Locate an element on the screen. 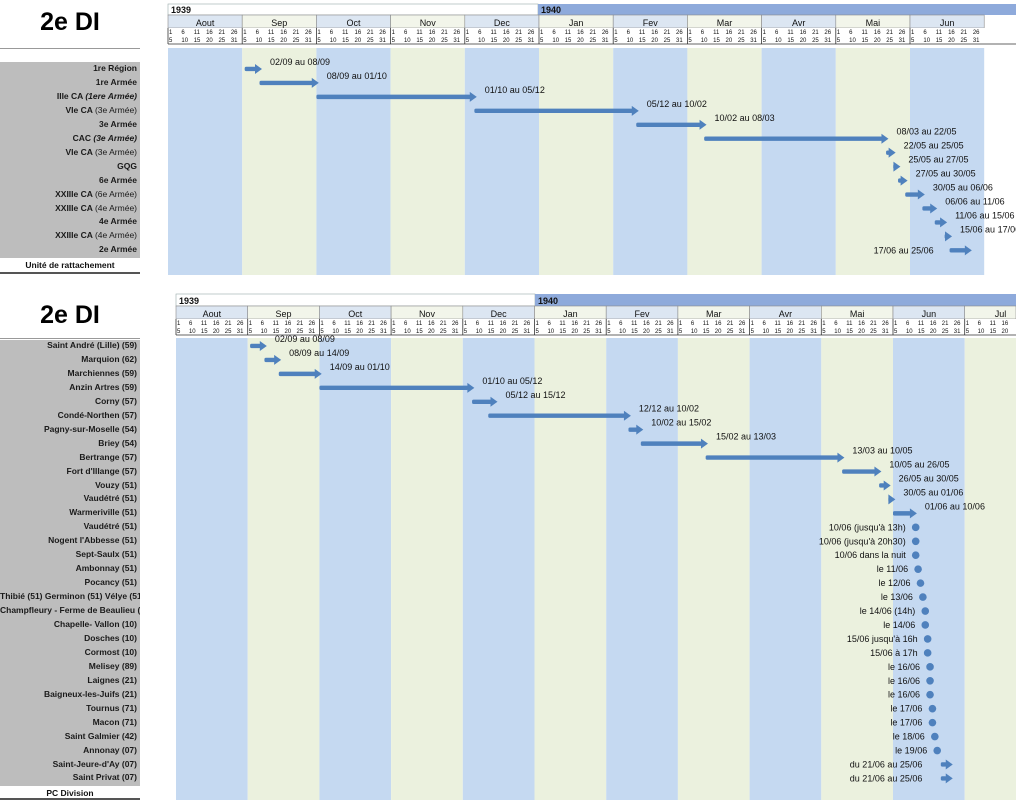 Image resolution: width=1016 pixels, height=800 pixels. row-label: Fort d'Illange (57) is located at coordinates (102, 470).